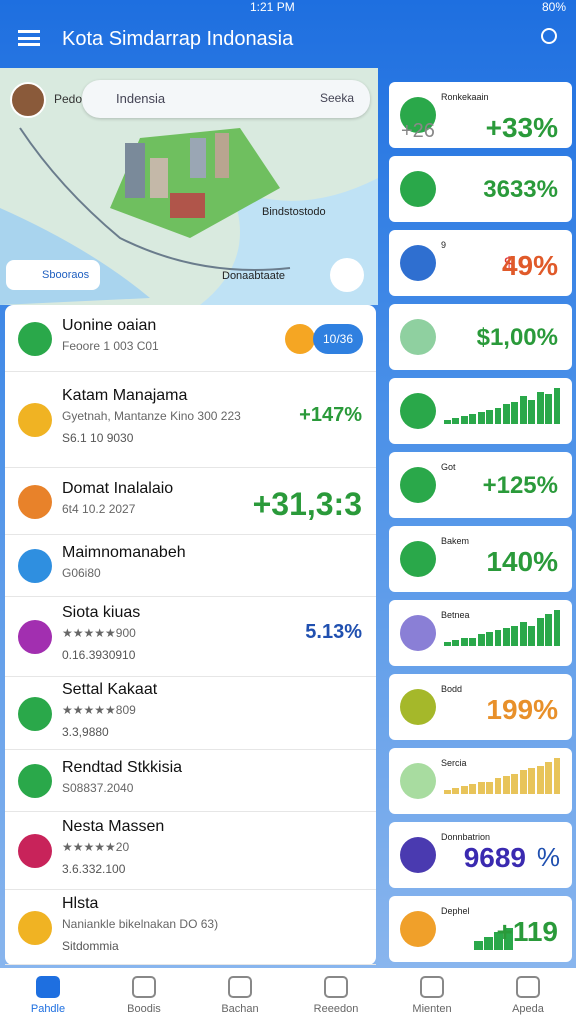 Image resolution: width=576 pixels, height=1024 pixels. I want to click on search-bar: Indensia Seeka, so click(226, 99).